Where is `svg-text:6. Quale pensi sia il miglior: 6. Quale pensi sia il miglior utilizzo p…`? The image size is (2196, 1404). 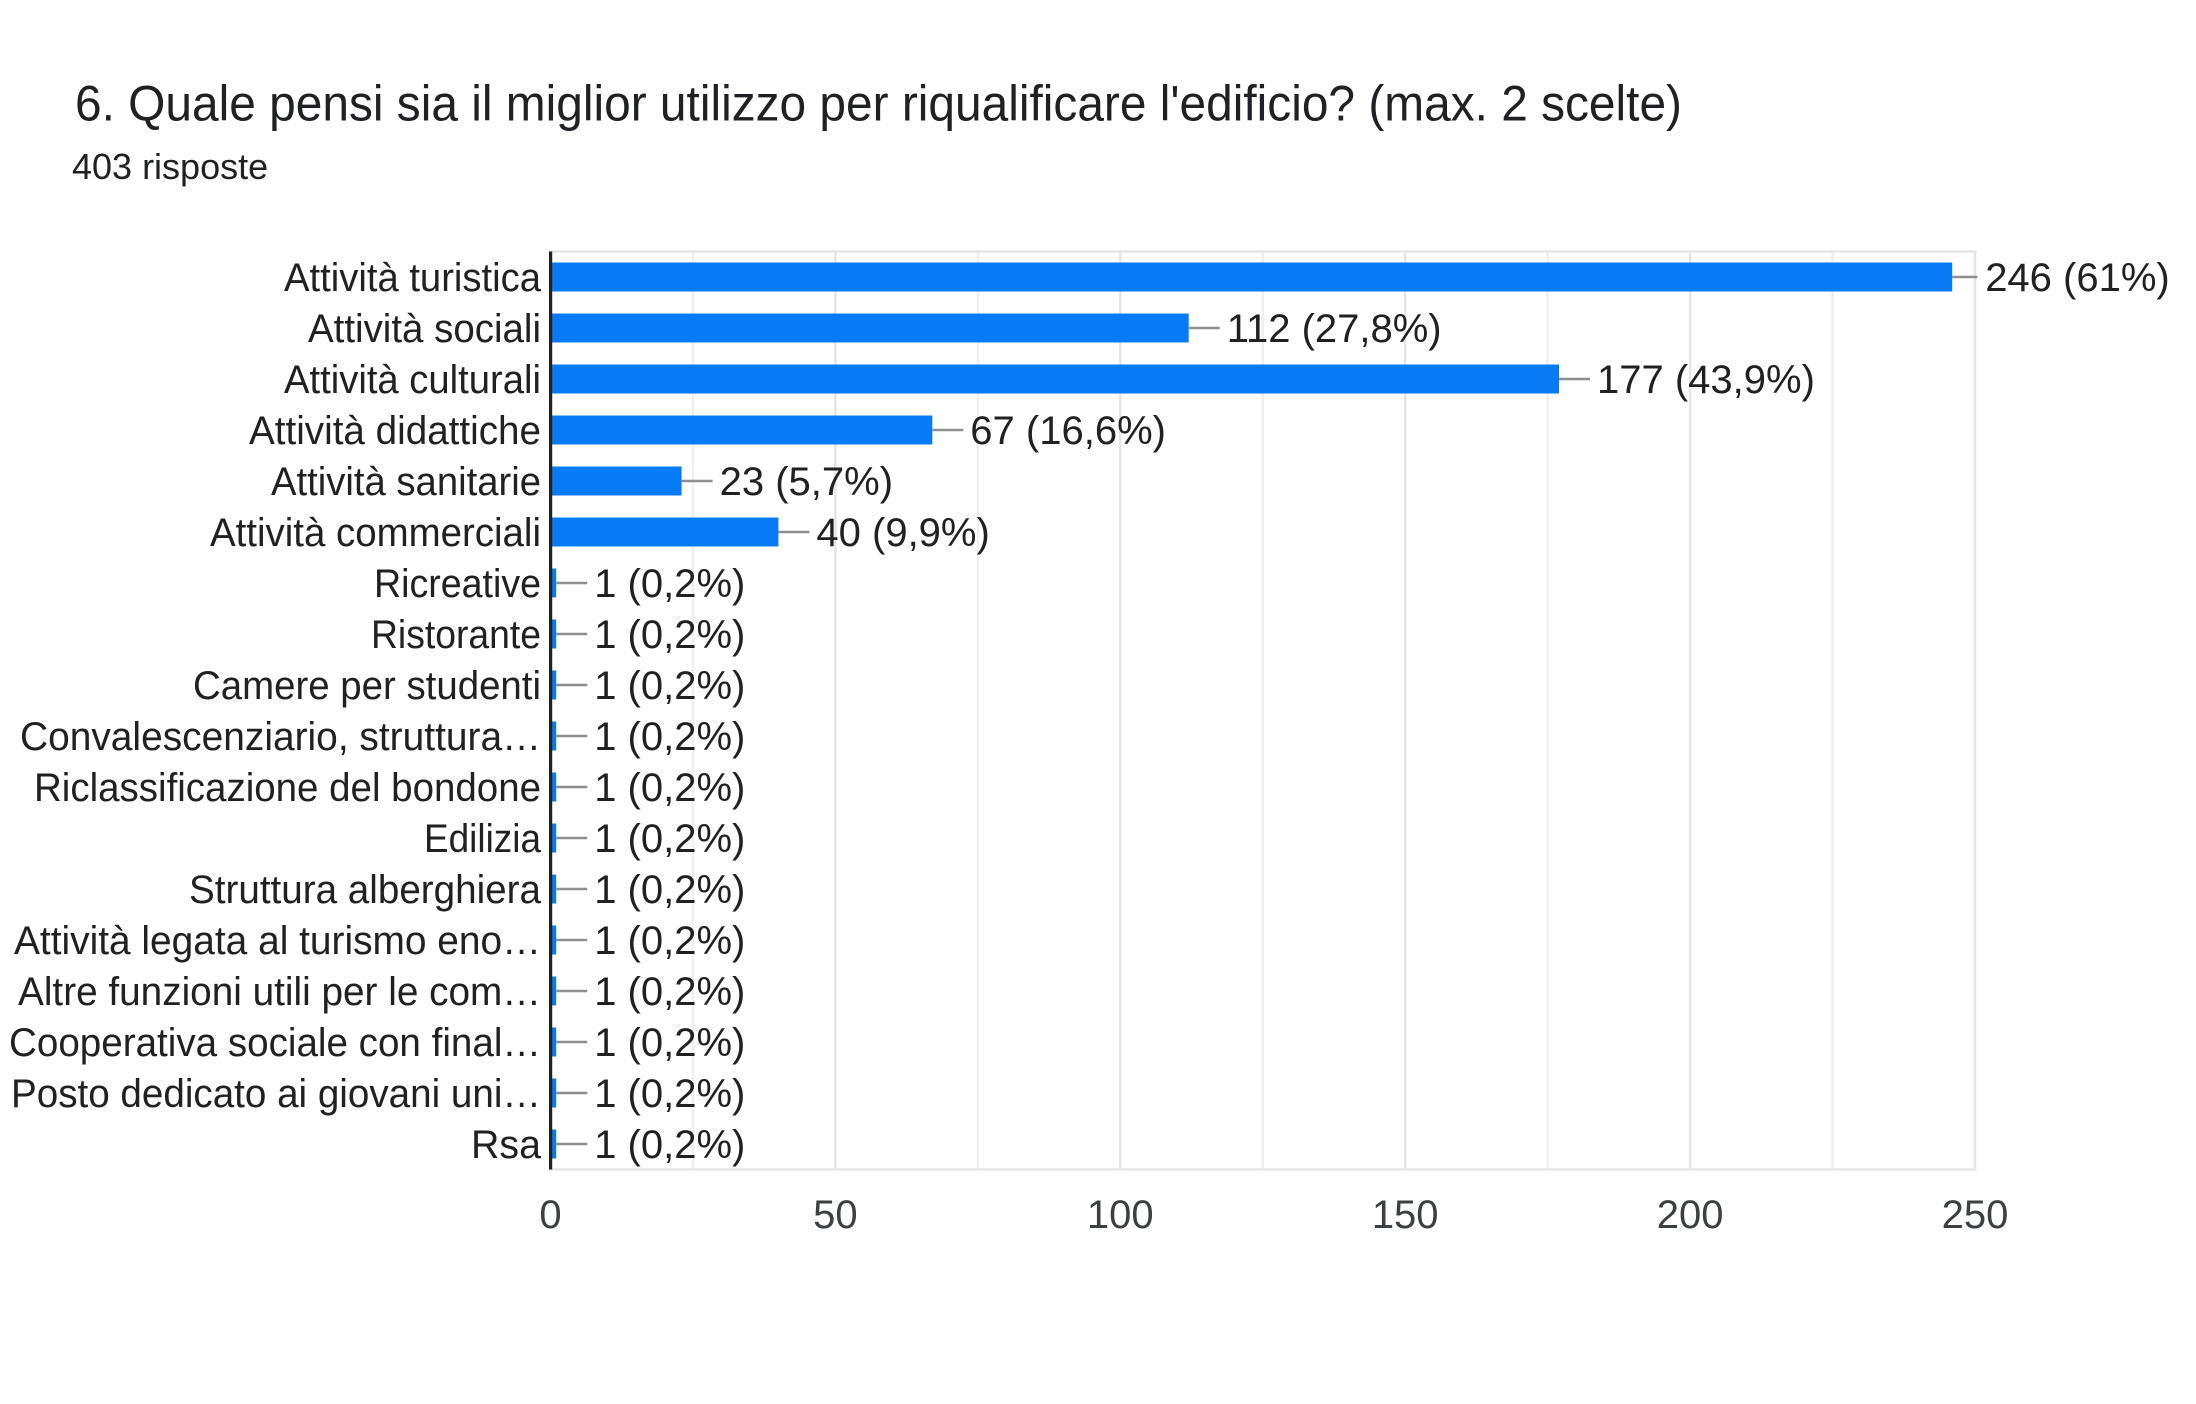
svg-text:6. Quale pensi sia il miglior: 6. Quale pensi sia il miglior utilizzo p… is located at coordinates (878, 104).